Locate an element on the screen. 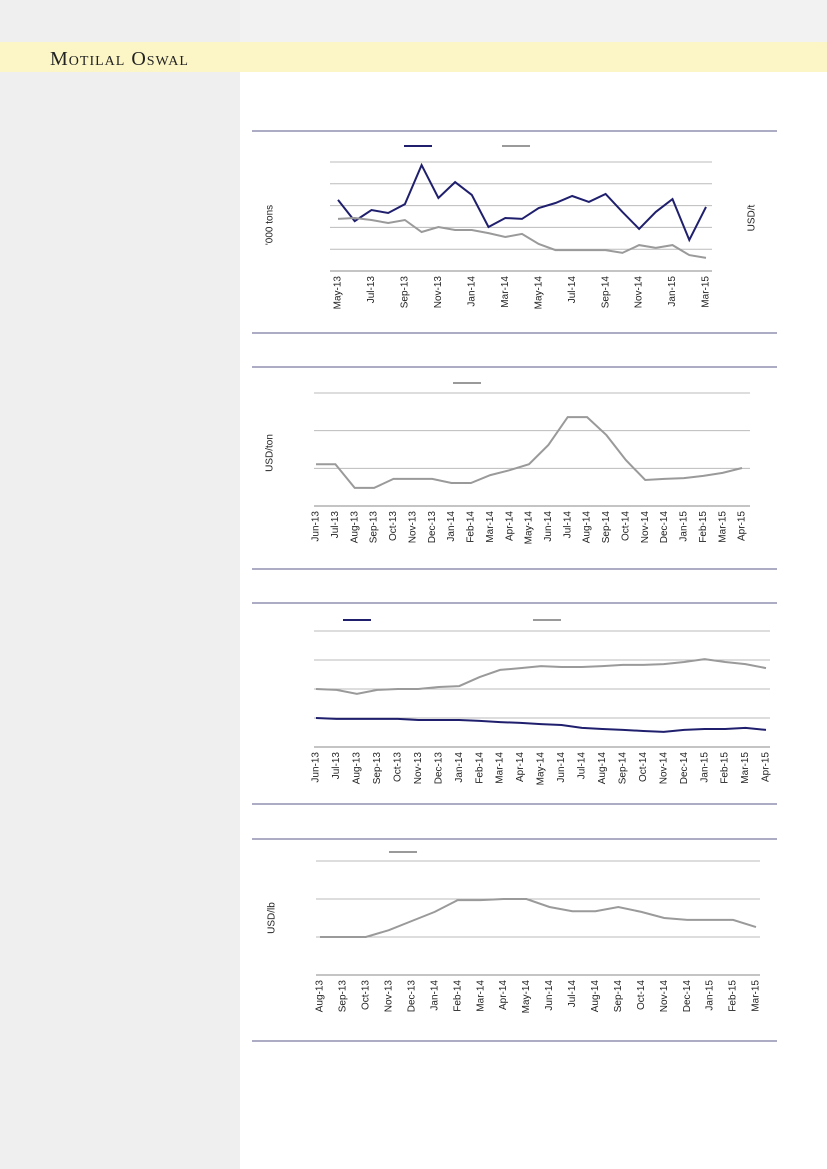 The width and height of the screenshot is (827, 1169). x-tick-label: May-13 is located at coordinates (338, 293).